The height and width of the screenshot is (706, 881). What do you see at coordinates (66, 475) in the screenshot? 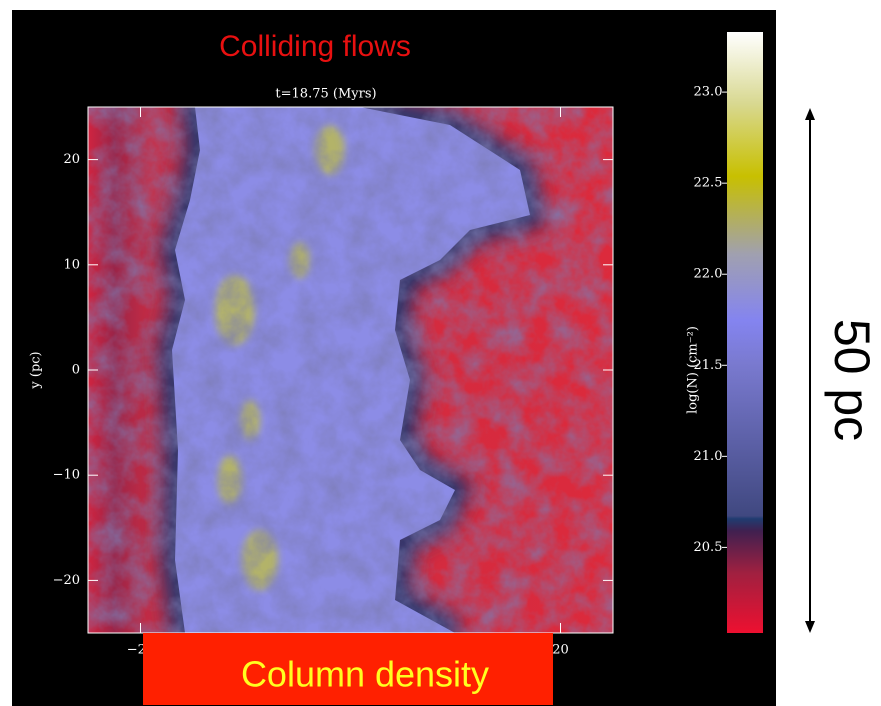
I see `y-tick-label: −10` at bounding box center [66, 475].